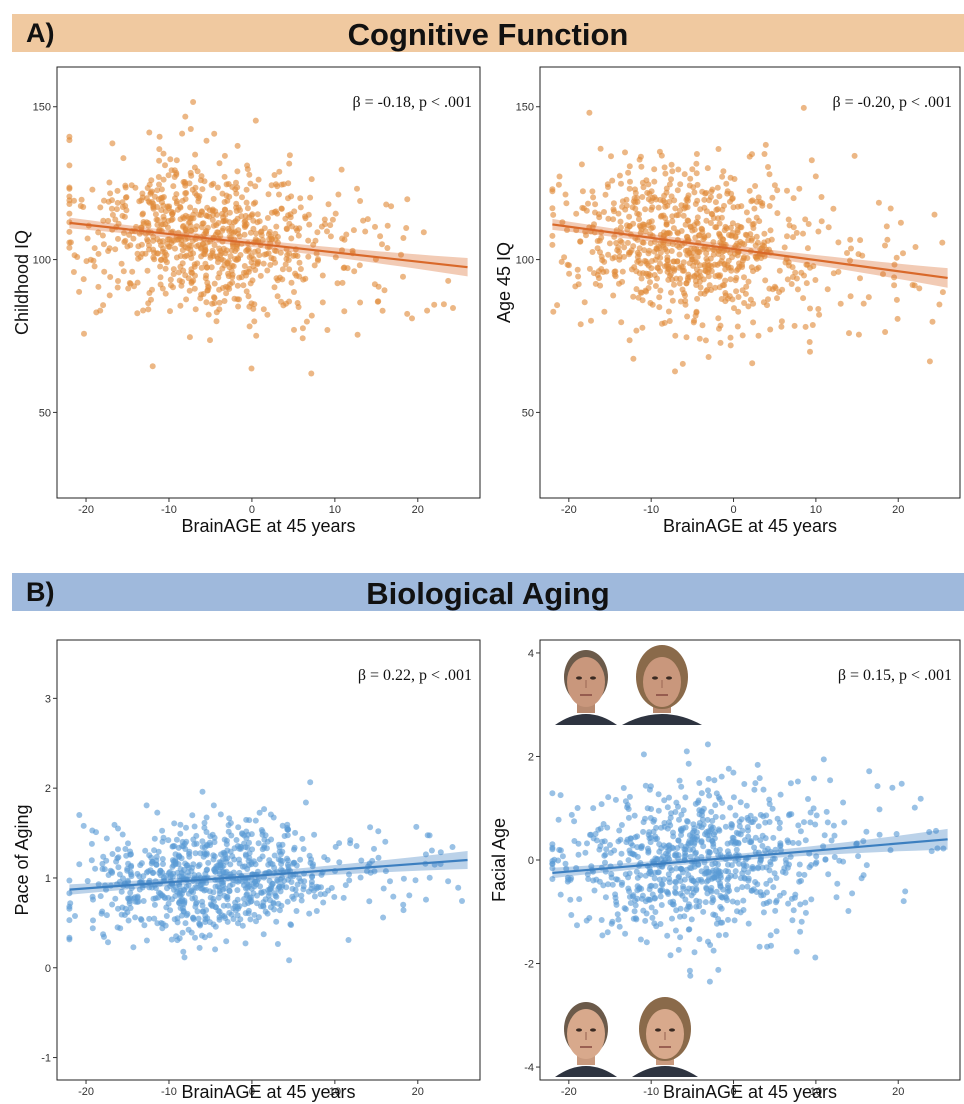 Image resolution: width=964 pixels, height=1104 pixels. Describe the element at coordinates (529, 965) in the screenshot. I see `y-tick-label: -2` at that location.